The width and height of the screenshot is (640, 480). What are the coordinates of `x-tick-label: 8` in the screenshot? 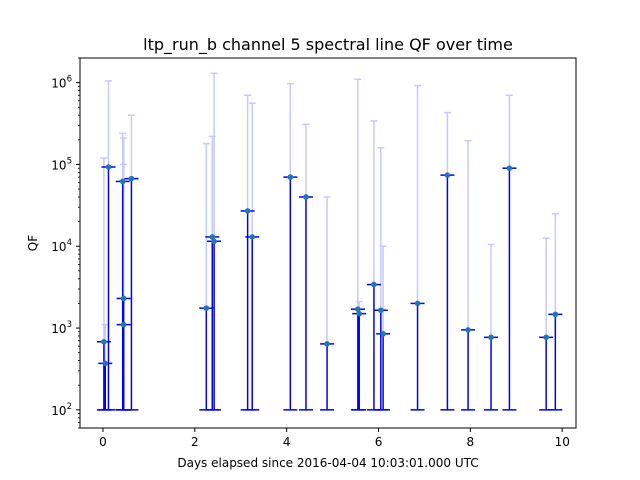 It's located at (471, 442).